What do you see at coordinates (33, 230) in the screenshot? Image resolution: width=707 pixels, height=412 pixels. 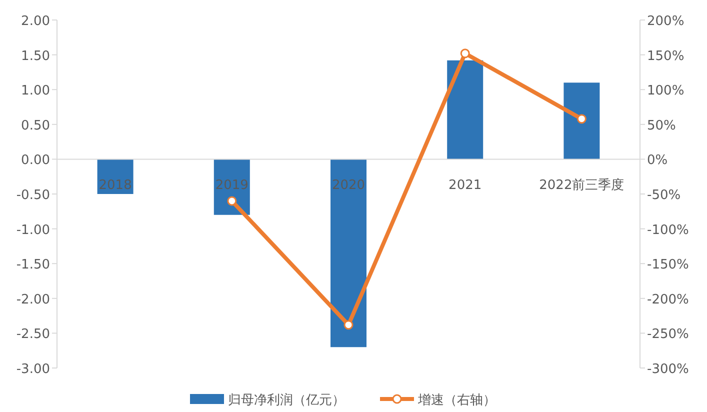 I see `y-tick-label: -1.00` at bounding box center [33, 230].